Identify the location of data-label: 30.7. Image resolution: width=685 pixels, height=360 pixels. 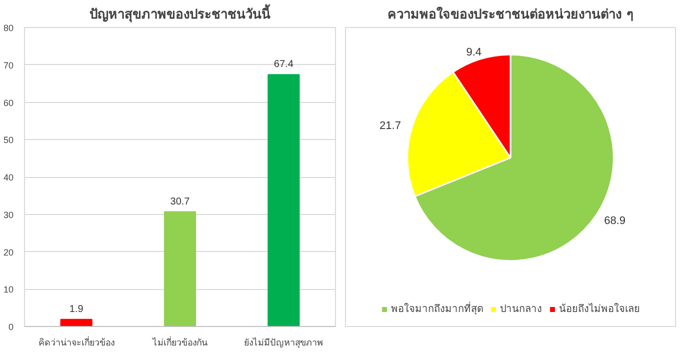
(180, 202).